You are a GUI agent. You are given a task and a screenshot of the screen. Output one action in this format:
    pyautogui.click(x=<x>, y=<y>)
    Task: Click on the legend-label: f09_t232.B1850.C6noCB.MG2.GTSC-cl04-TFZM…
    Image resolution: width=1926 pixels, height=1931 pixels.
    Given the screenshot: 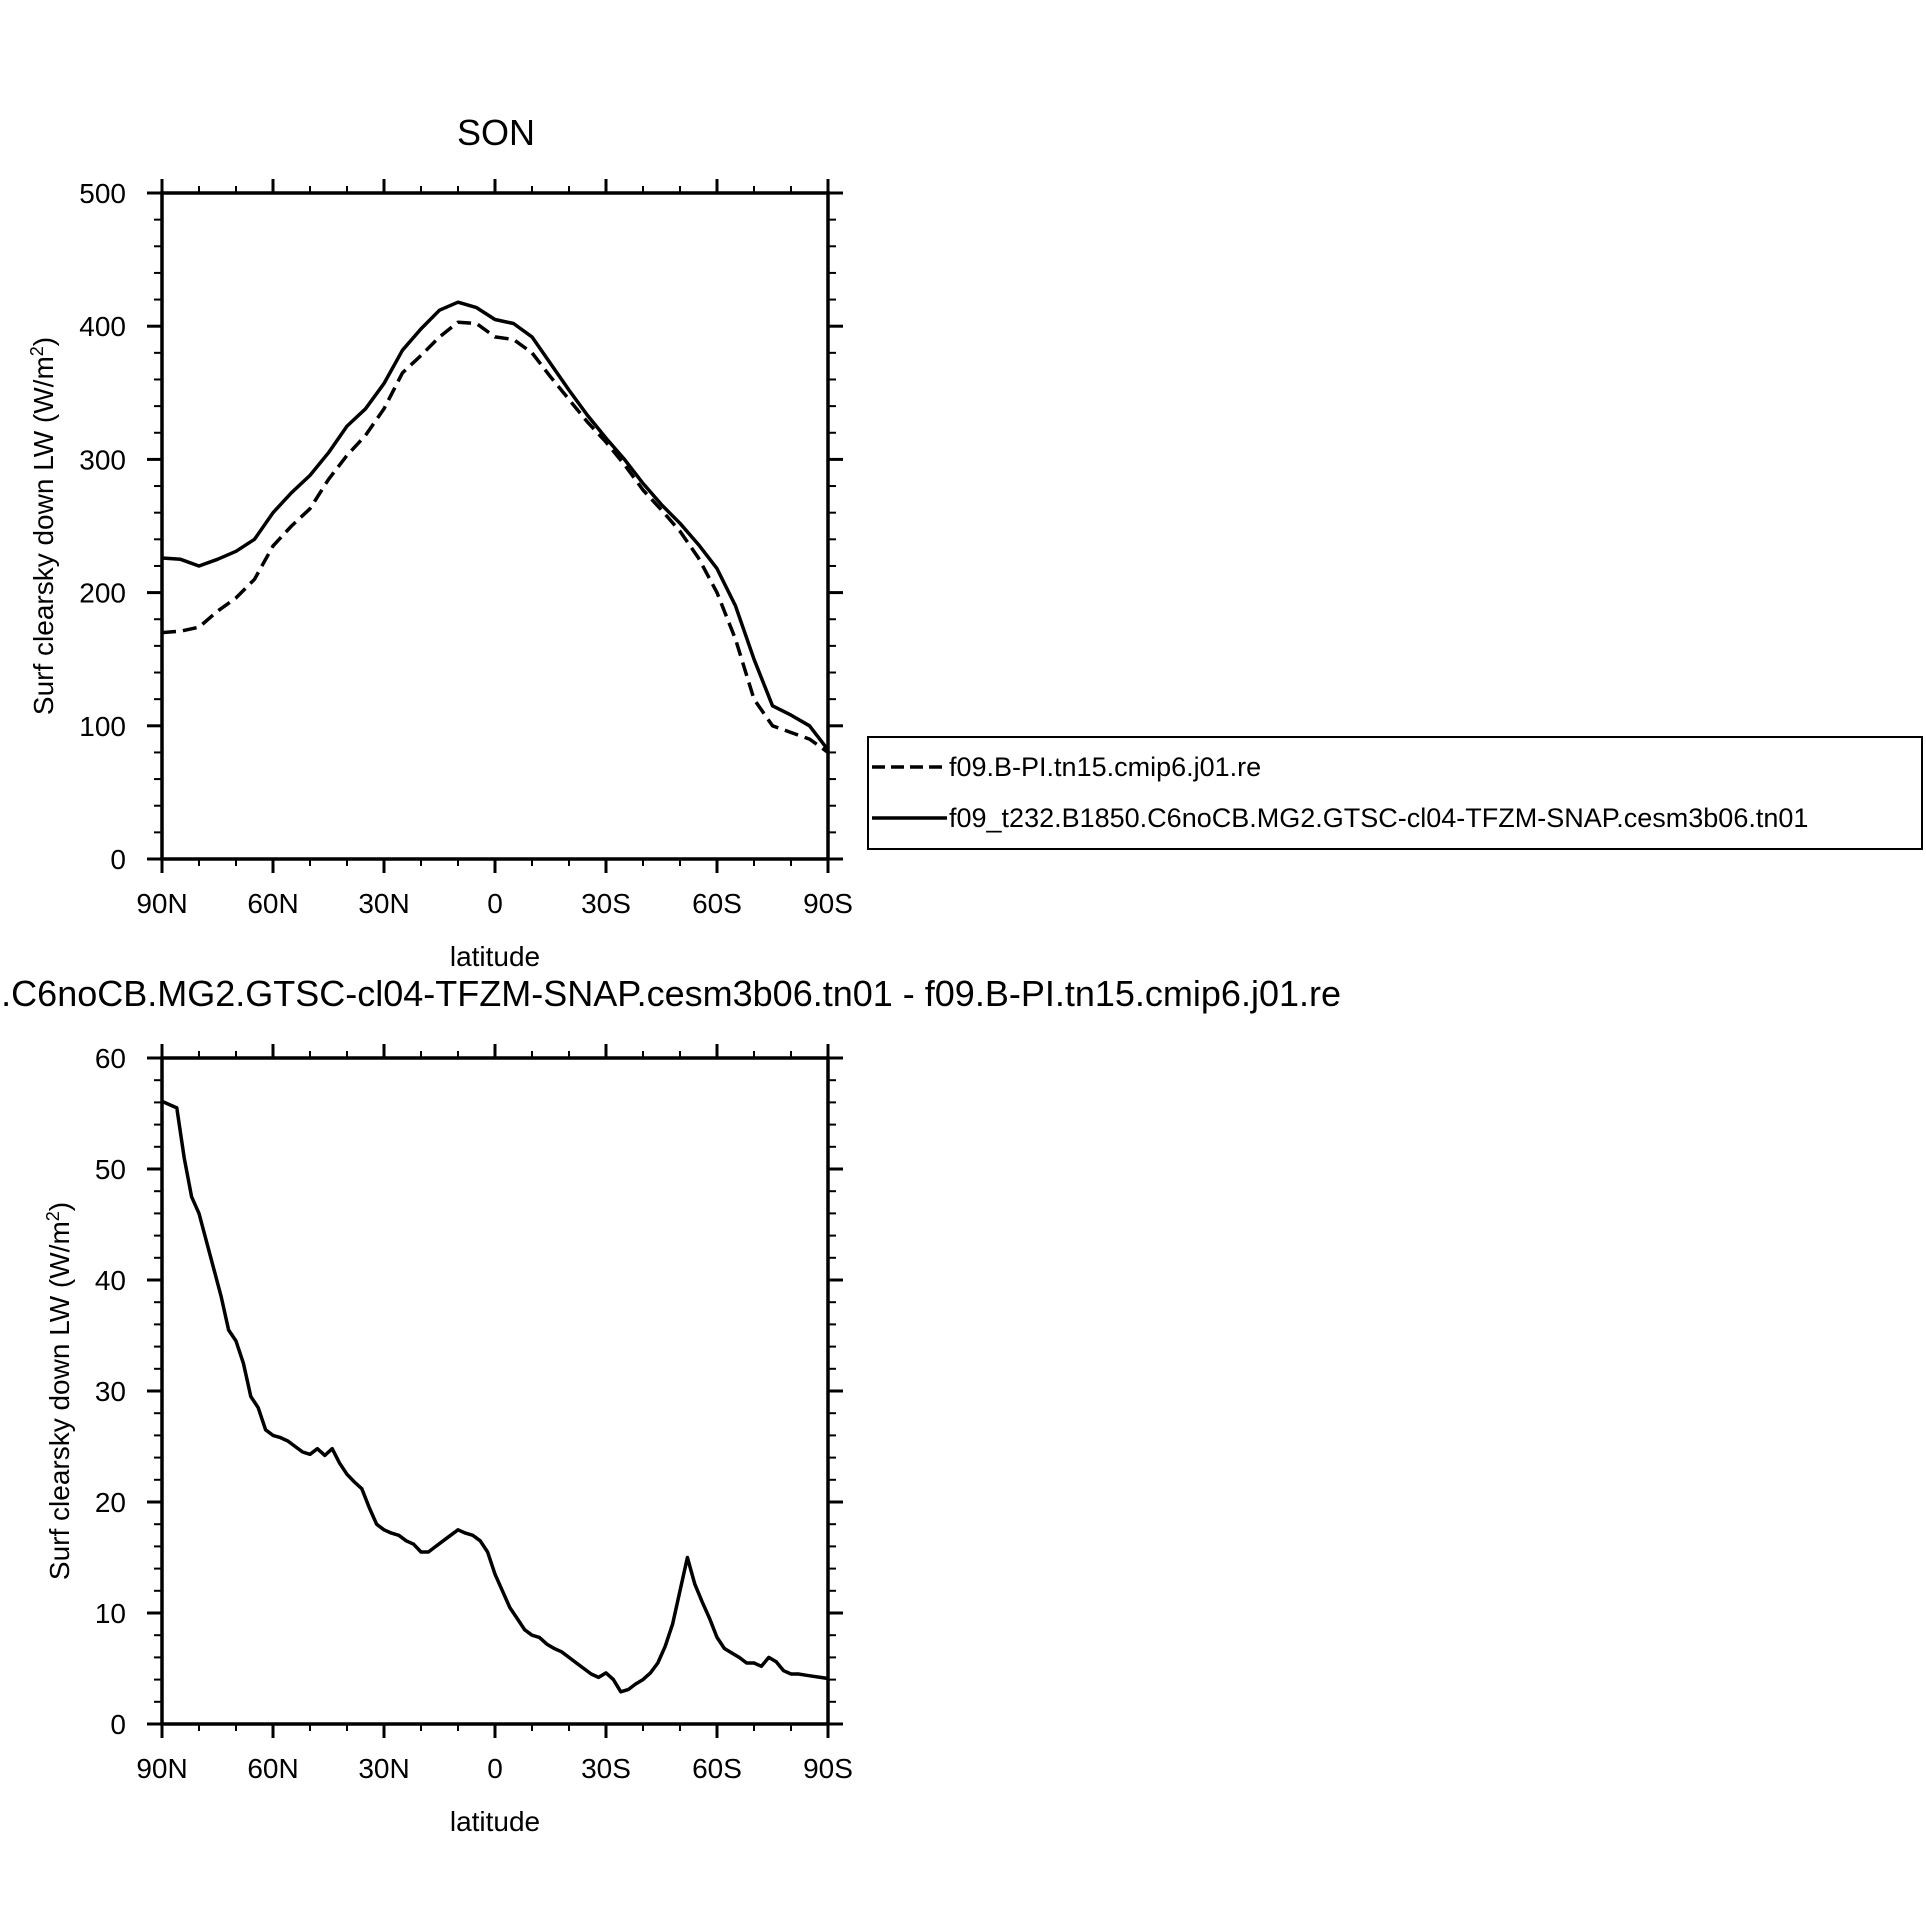 What is the action you would take?
    pyautogui.click(x=1378, y=818)
    